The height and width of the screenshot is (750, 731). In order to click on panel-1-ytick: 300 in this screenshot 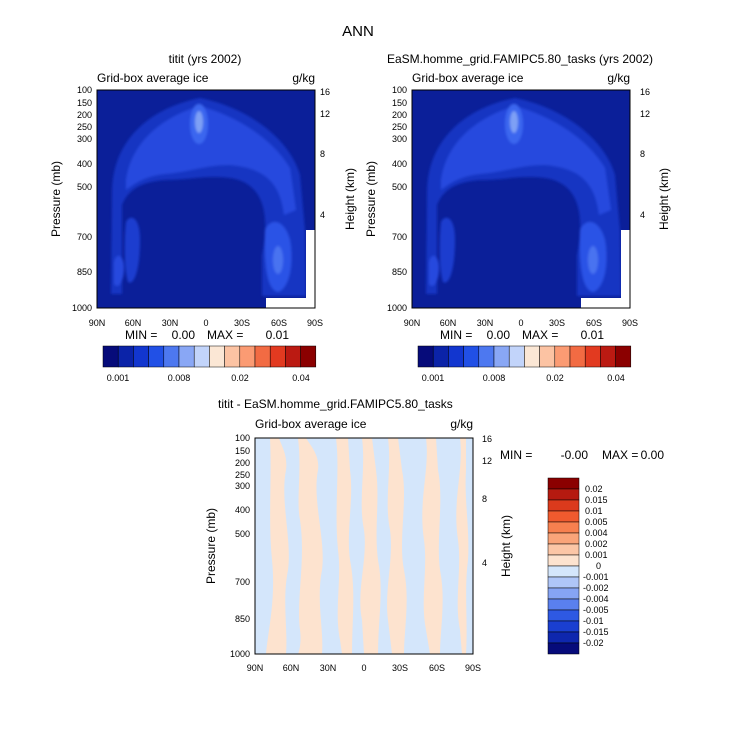, I will do `click(84, 139)`.